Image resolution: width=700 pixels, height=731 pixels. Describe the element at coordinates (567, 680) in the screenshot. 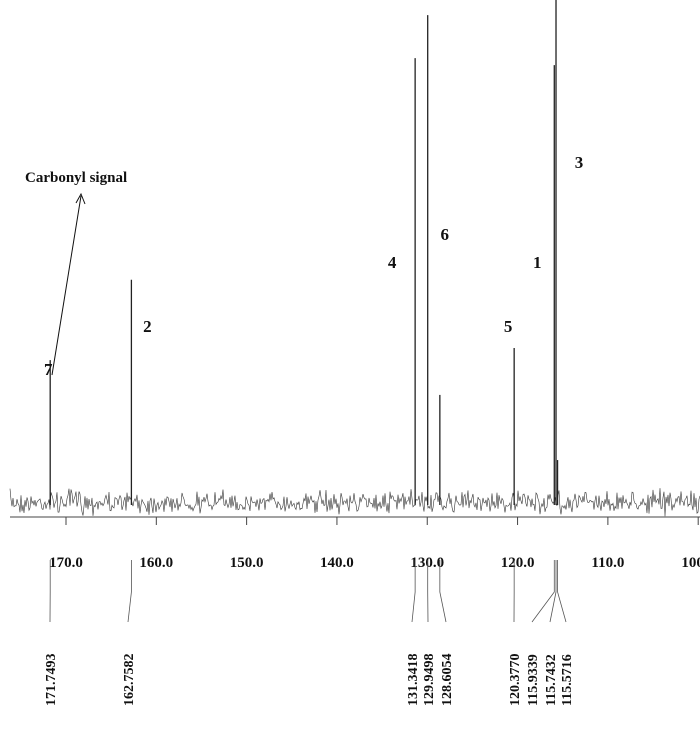

I see `peak-label: 115.5716` at that location.